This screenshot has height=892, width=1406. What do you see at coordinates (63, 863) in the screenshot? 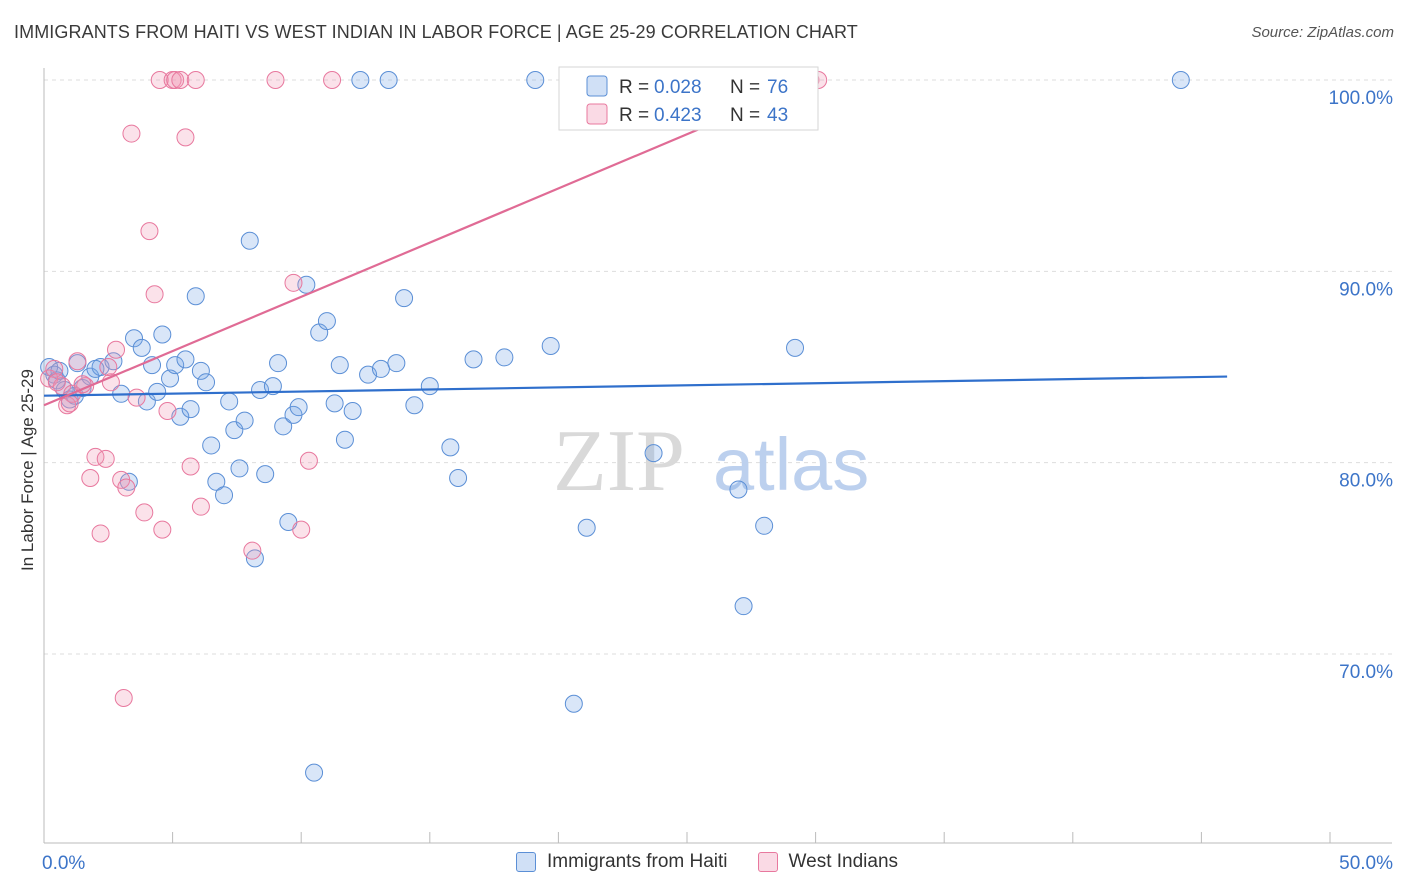
I see `x-tick-label: 0.0%` at bounding box center [63, 863].